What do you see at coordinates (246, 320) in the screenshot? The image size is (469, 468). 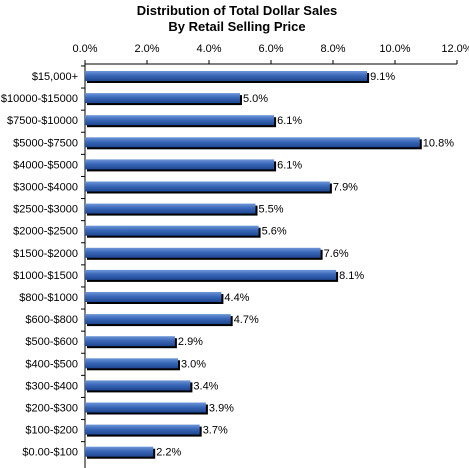 I see `data-label: 4.7%` at bounding box center [246, 320].